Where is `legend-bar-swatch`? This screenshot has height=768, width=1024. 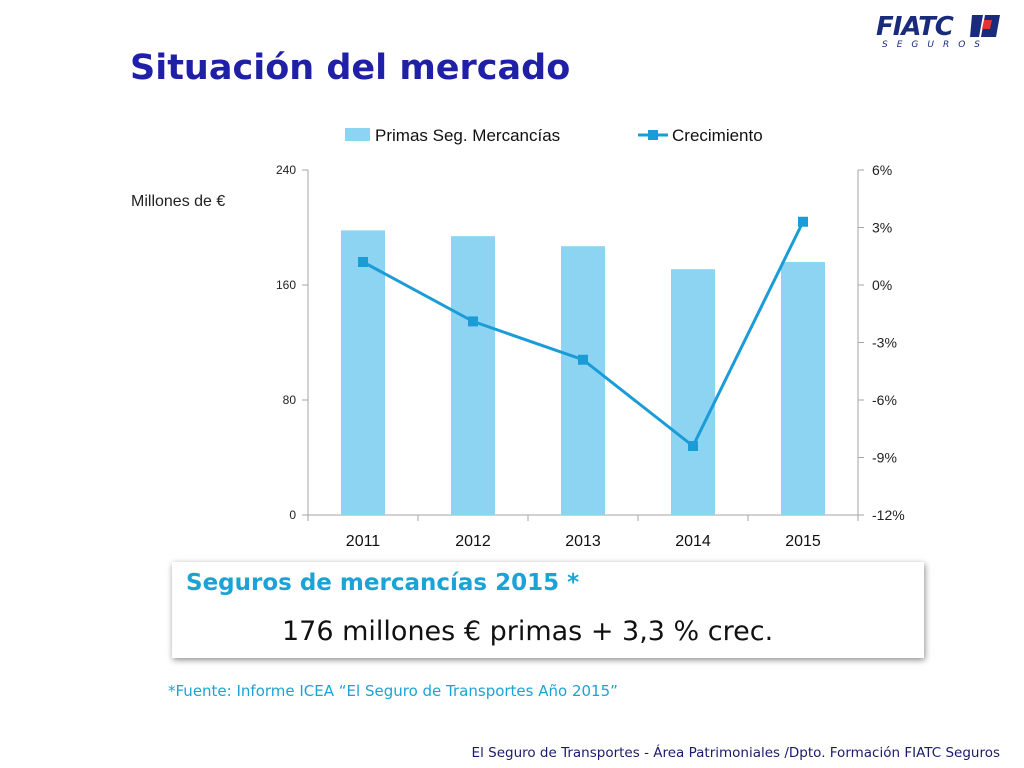
legend-bar-swatch is located at coordinates (357, 134).